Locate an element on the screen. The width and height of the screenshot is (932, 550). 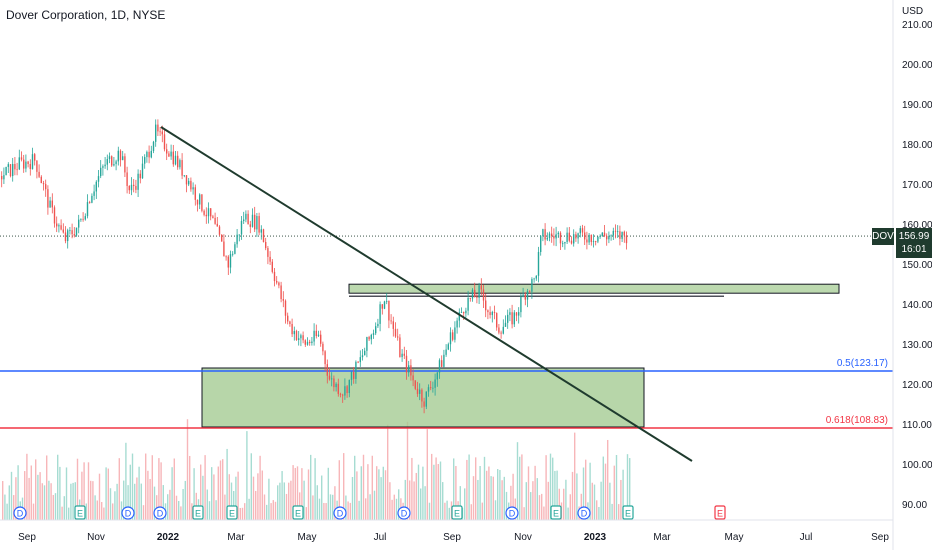
fib-label: 0.5(123.17) is located at coordinates (862, 363).